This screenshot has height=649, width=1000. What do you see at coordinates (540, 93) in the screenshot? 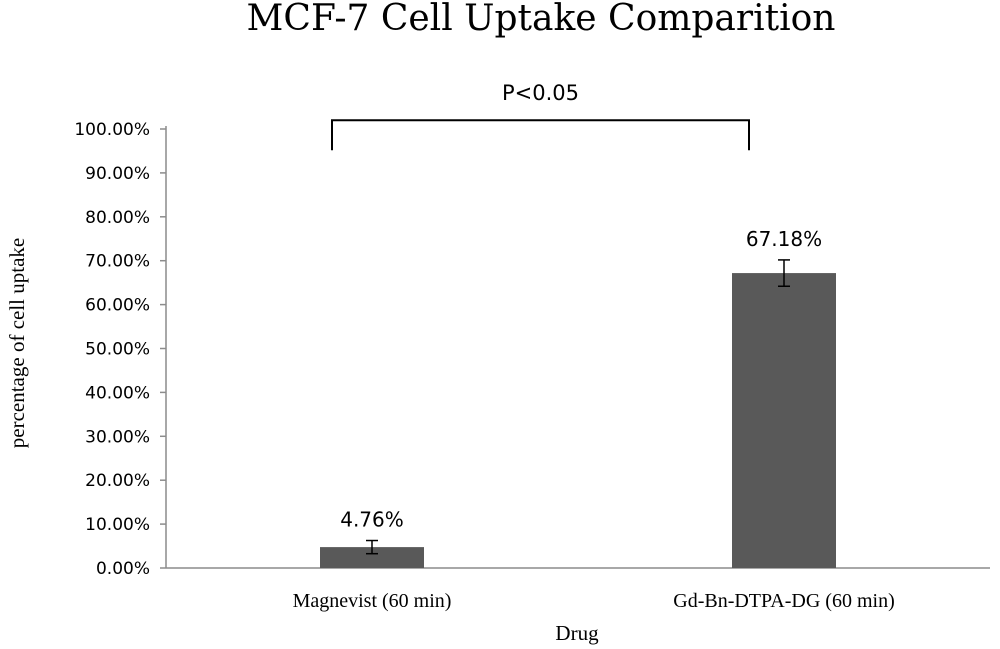
I see `significance-label: P<0.05` at bounding box center [540, 93].